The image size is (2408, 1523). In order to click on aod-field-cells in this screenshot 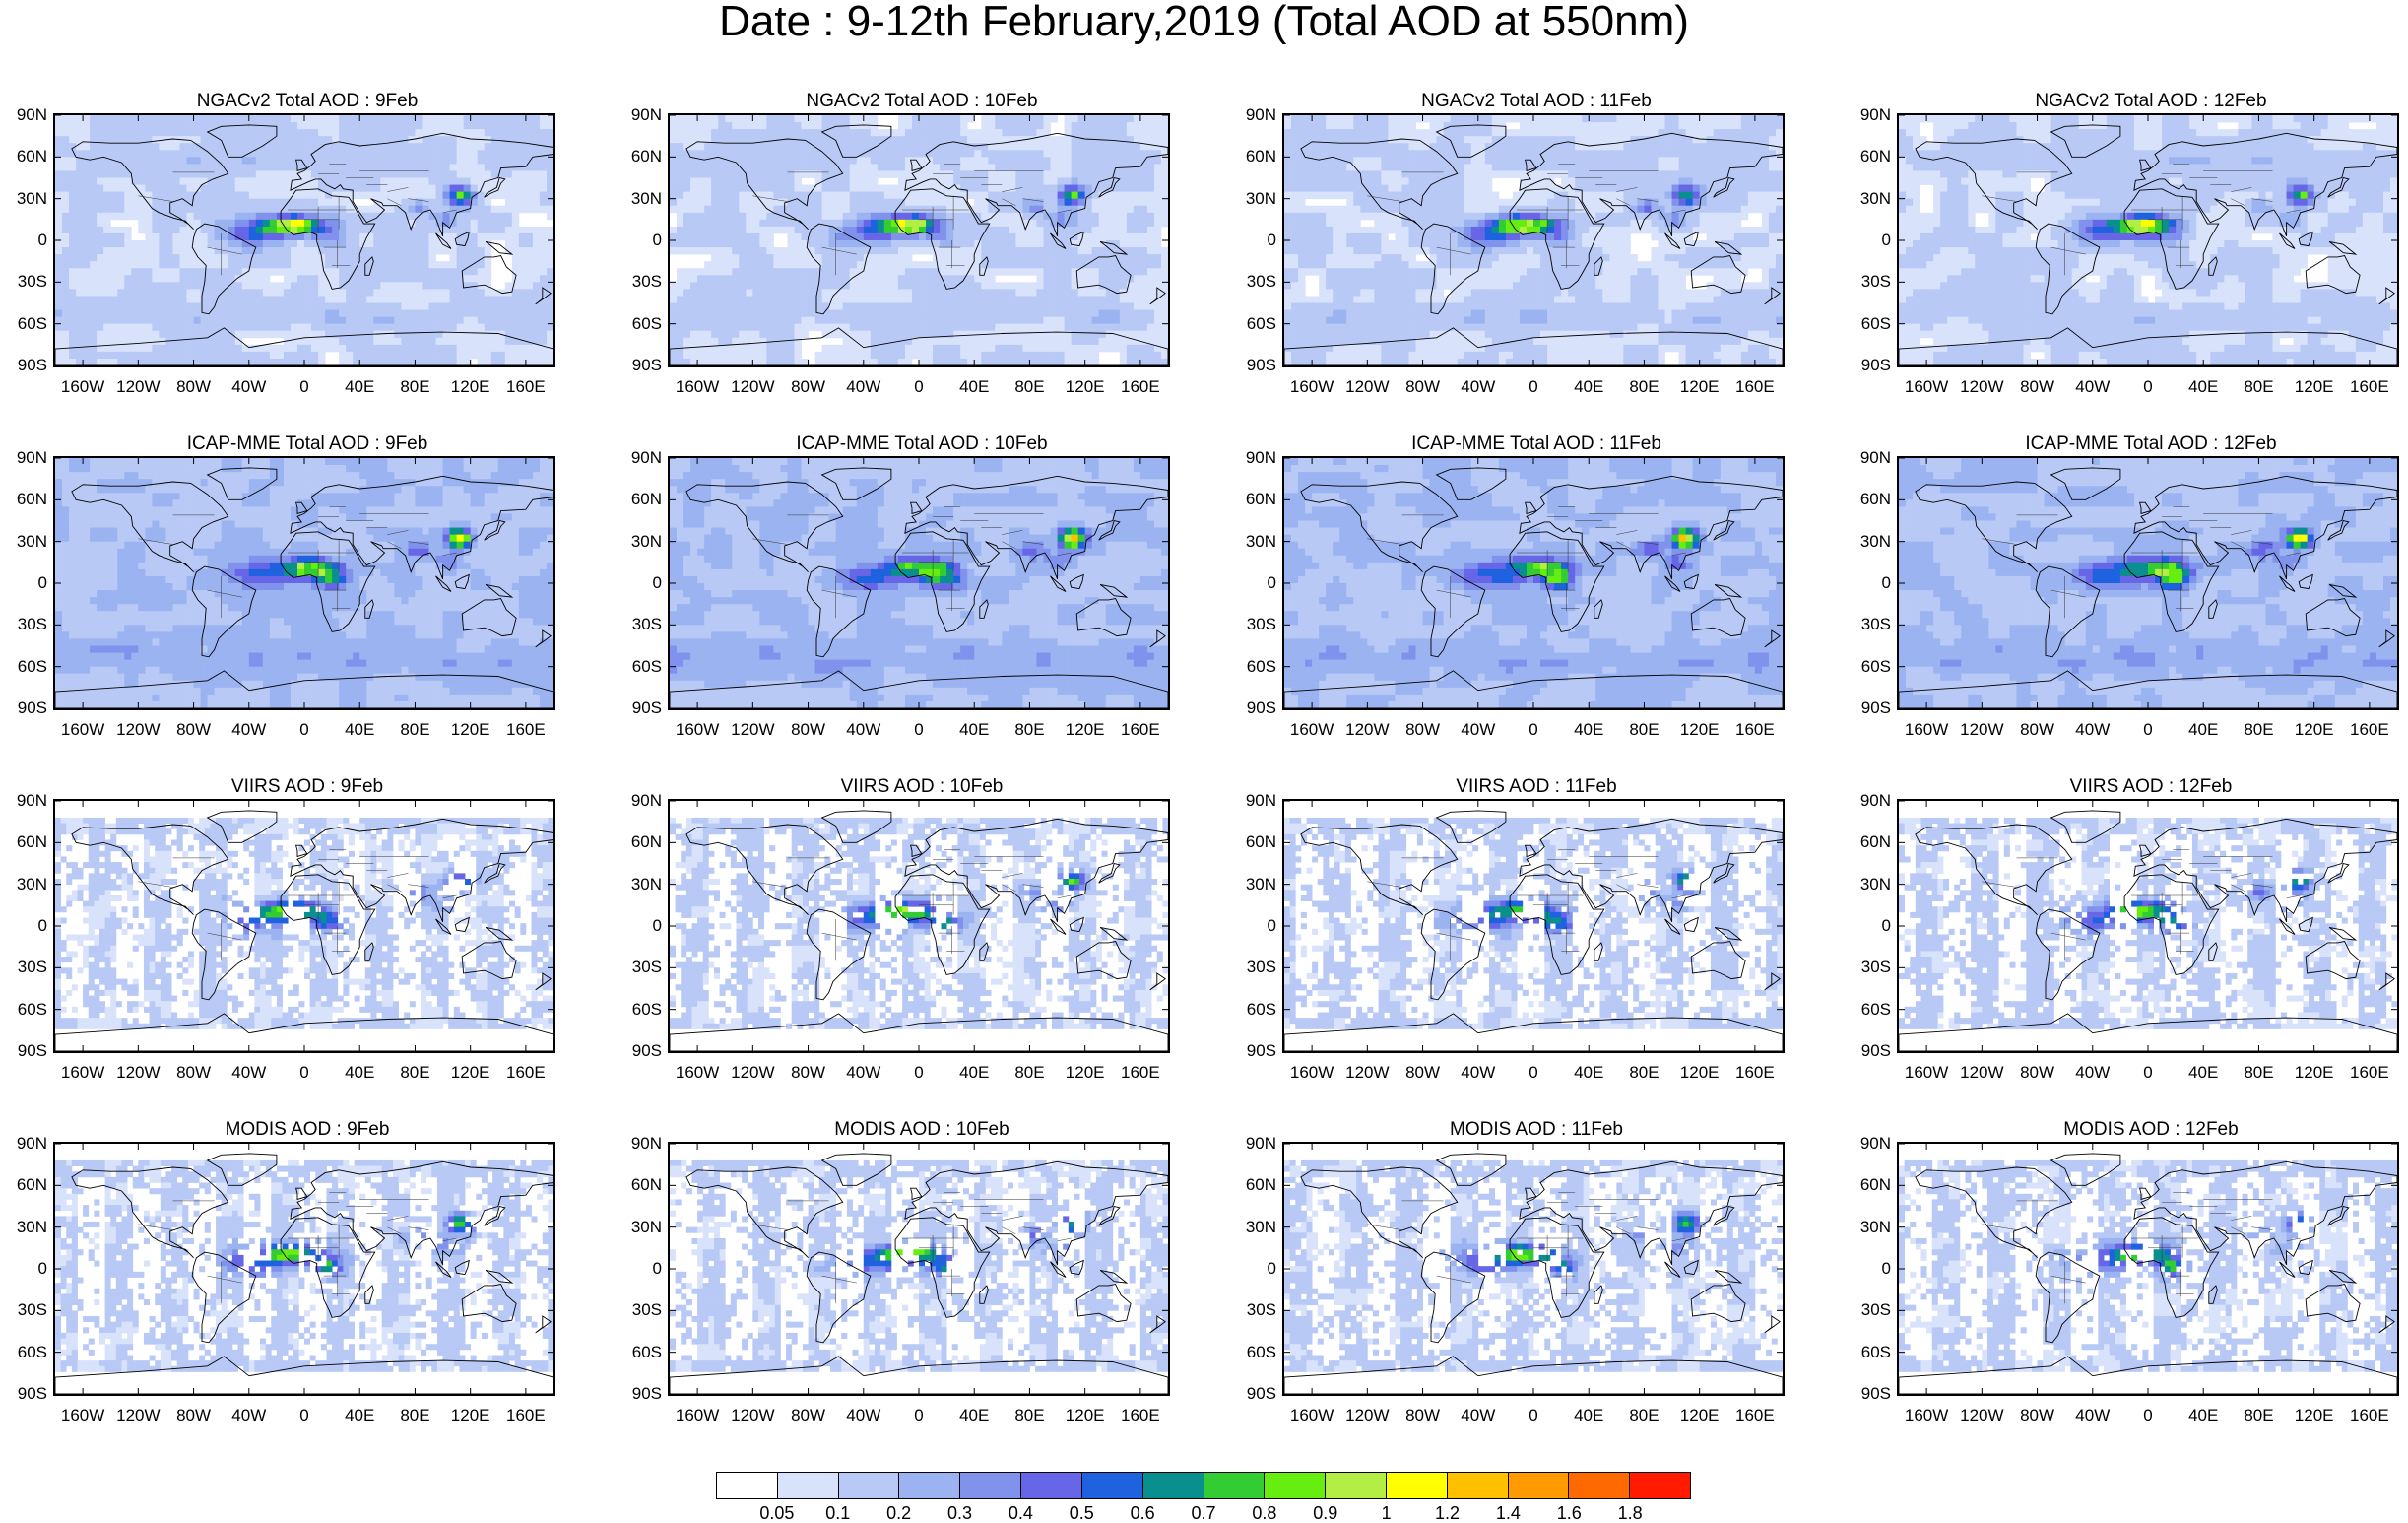, I will do `click(919, 240)`.